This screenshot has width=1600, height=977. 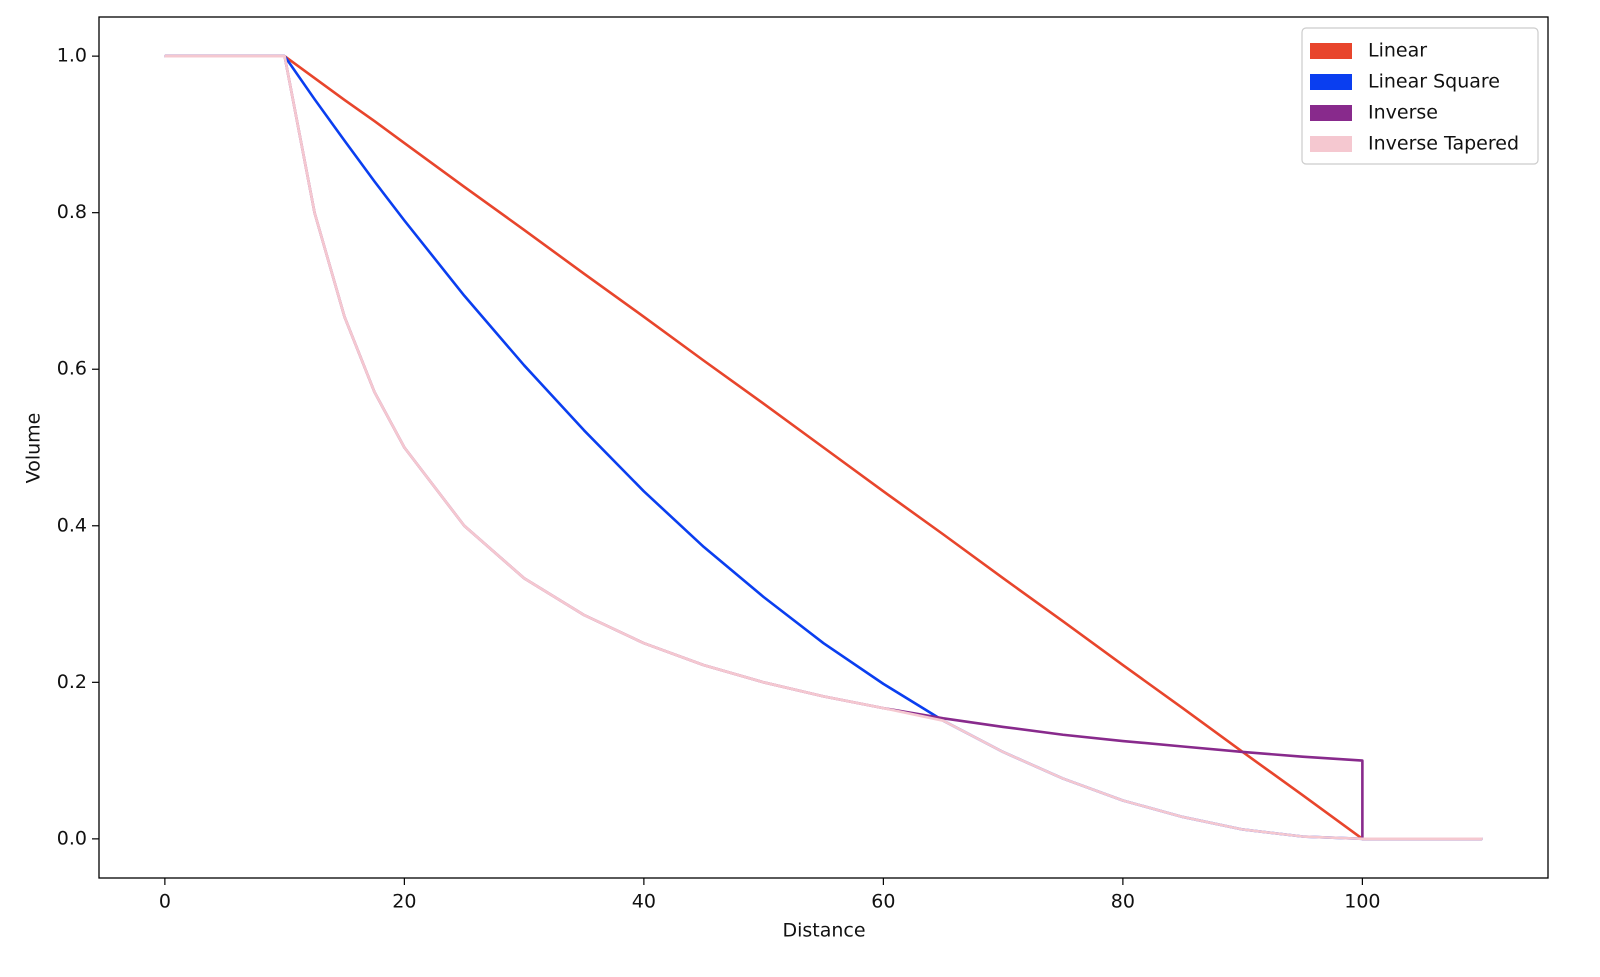 I want to click on y-tick-label: 0.4, so click(x=72, y=525).